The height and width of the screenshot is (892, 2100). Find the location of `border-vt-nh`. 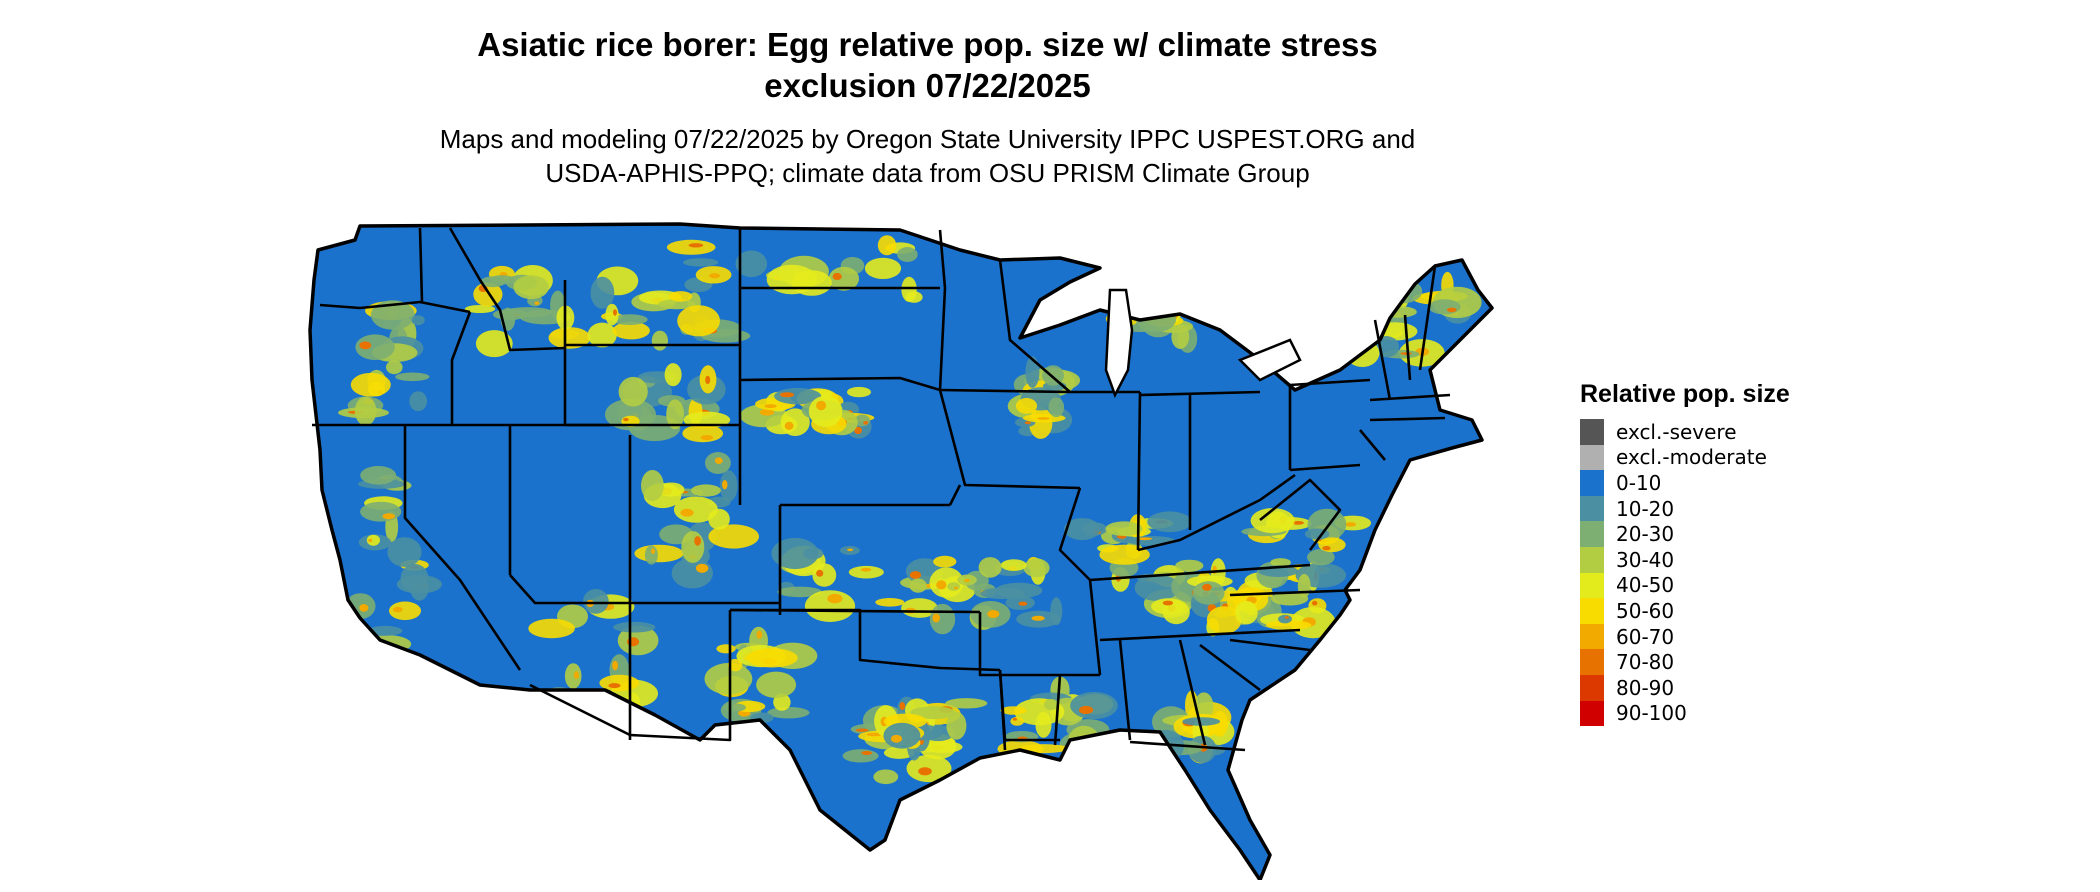

border-vt-nh is located at coordinates (1407, 347).